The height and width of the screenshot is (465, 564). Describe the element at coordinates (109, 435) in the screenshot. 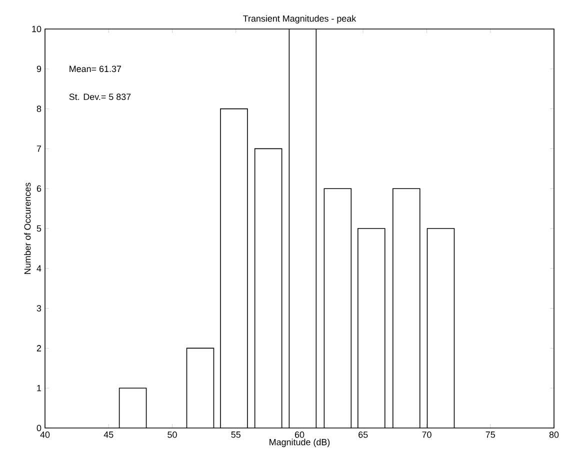

I see `x-tick-label: 45` at that location.